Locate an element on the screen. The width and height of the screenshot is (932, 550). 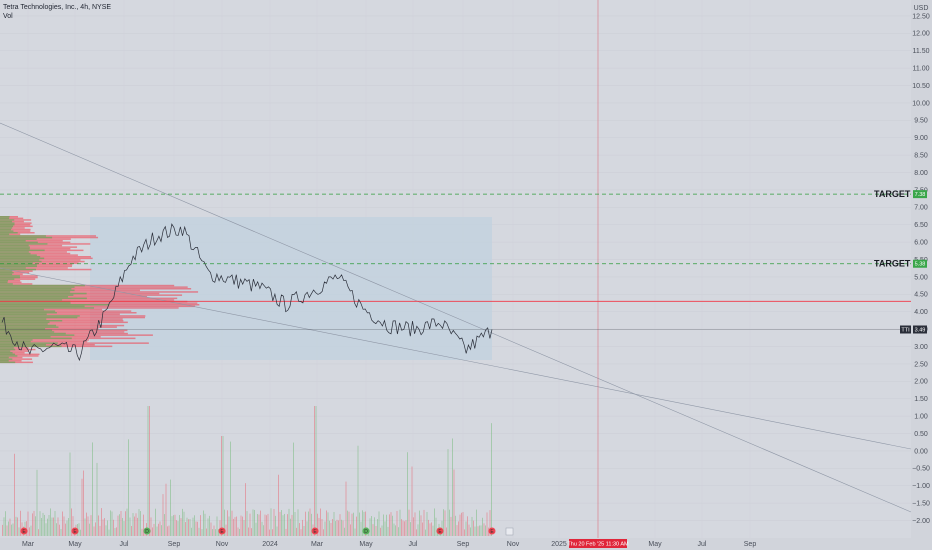
svg-text: D is located at coordinates (366, 532).